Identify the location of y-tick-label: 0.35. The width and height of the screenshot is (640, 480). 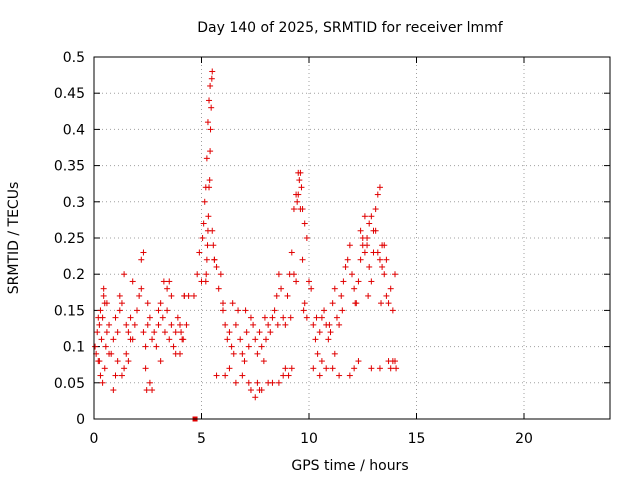
(69, 167).